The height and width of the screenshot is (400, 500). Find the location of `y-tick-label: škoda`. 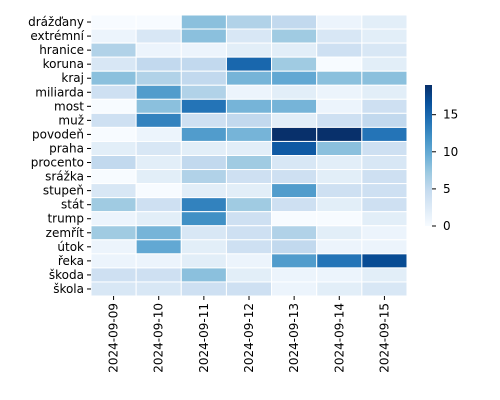

y-tick-label: škoda is located at coordinates (66, 275).